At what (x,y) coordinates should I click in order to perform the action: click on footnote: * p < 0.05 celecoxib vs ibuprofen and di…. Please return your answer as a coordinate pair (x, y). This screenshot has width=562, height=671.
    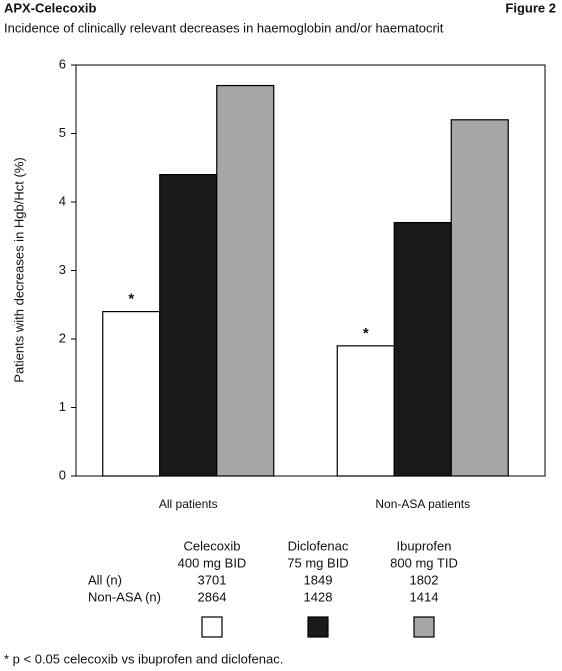
    Looking at the image, I should click on (143, 658).